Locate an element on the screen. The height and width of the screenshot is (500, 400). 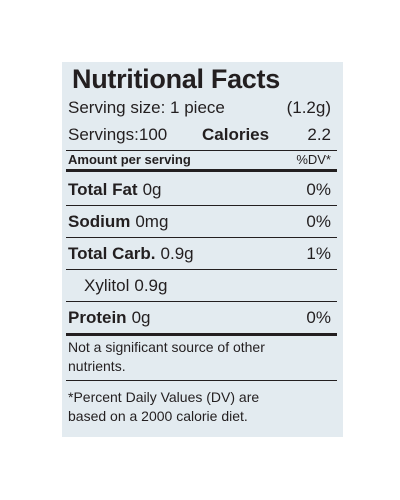
nutrient-row: Protein 0g is located at coordinates (109, 318).